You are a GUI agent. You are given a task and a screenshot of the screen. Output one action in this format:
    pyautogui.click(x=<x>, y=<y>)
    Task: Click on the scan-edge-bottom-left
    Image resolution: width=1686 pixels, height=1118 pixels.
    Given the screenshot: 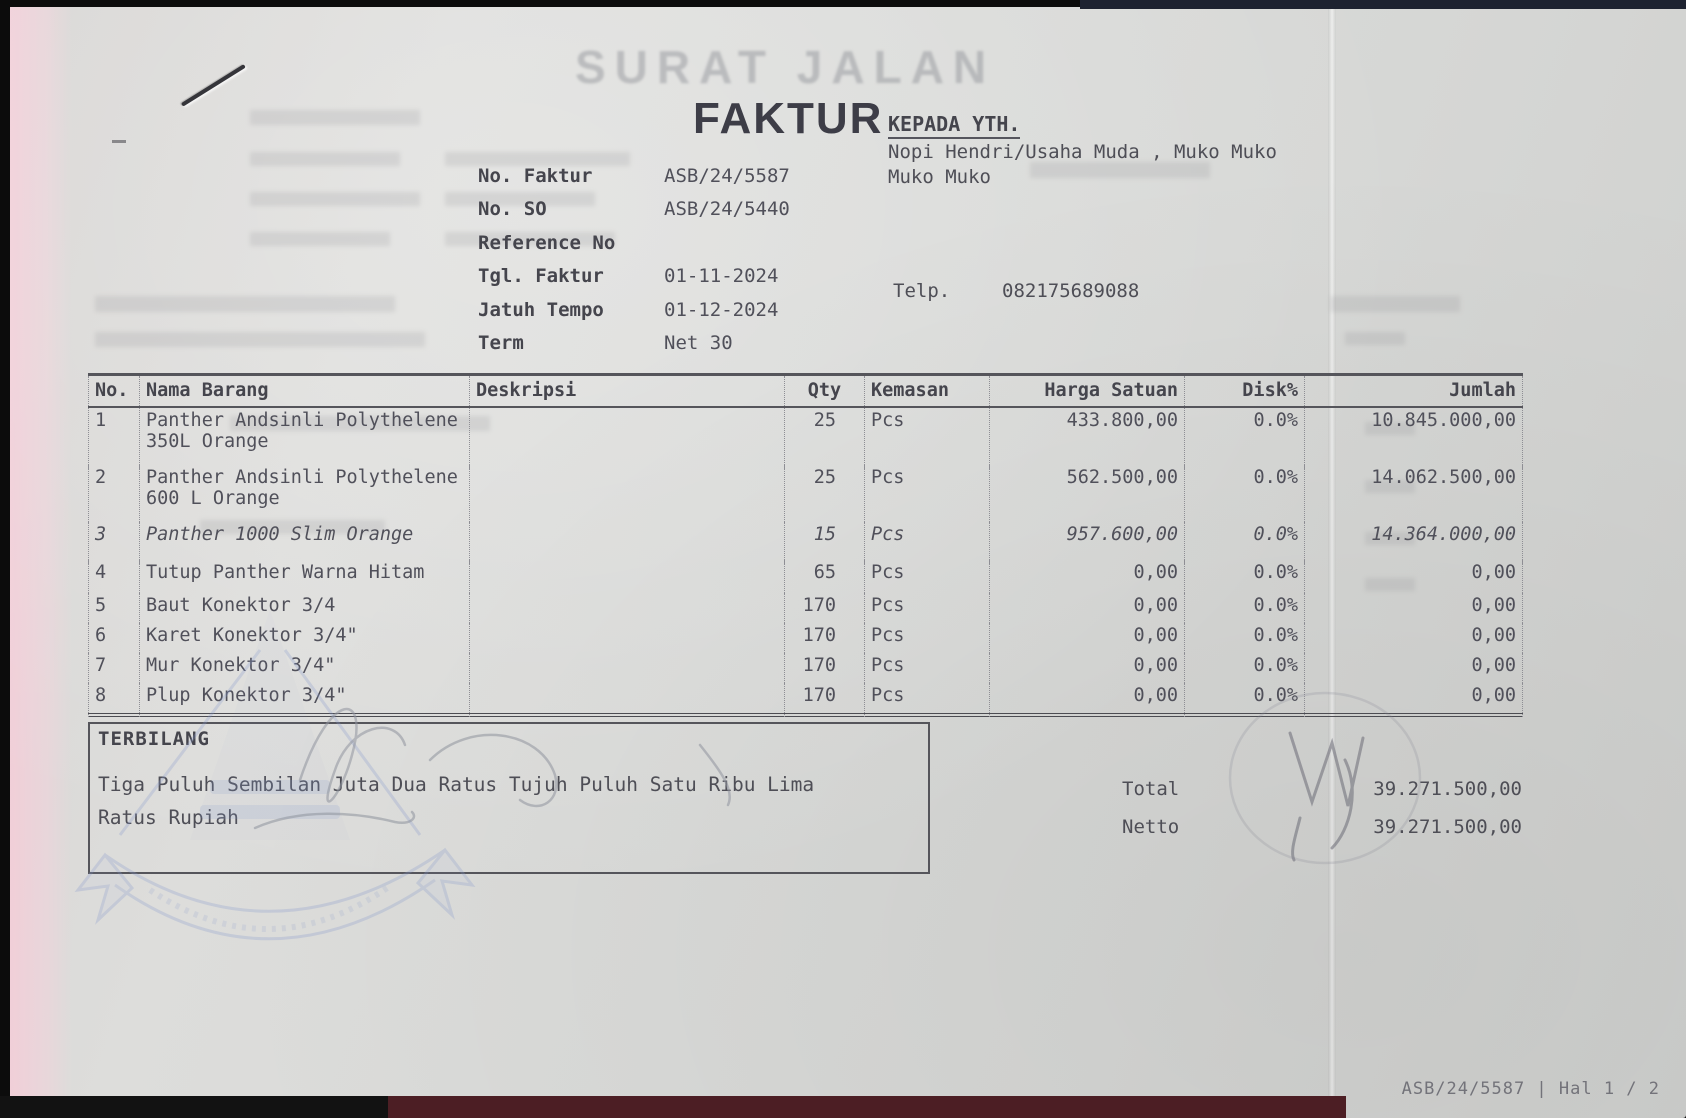 What is the action you would take?
    pyautogui.click(x=196, y=1107)
    